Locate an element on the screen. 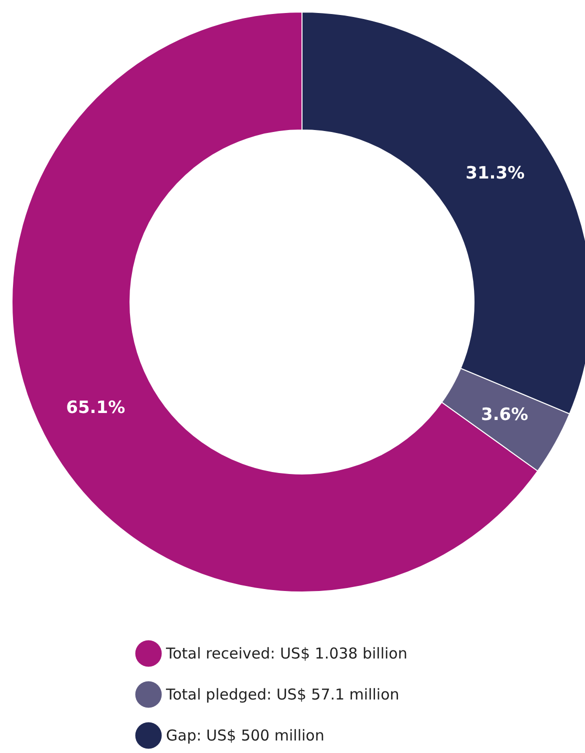 This screenshot has width=585, height=753. data-label: 31.3% is located at coordinates (495, 173).